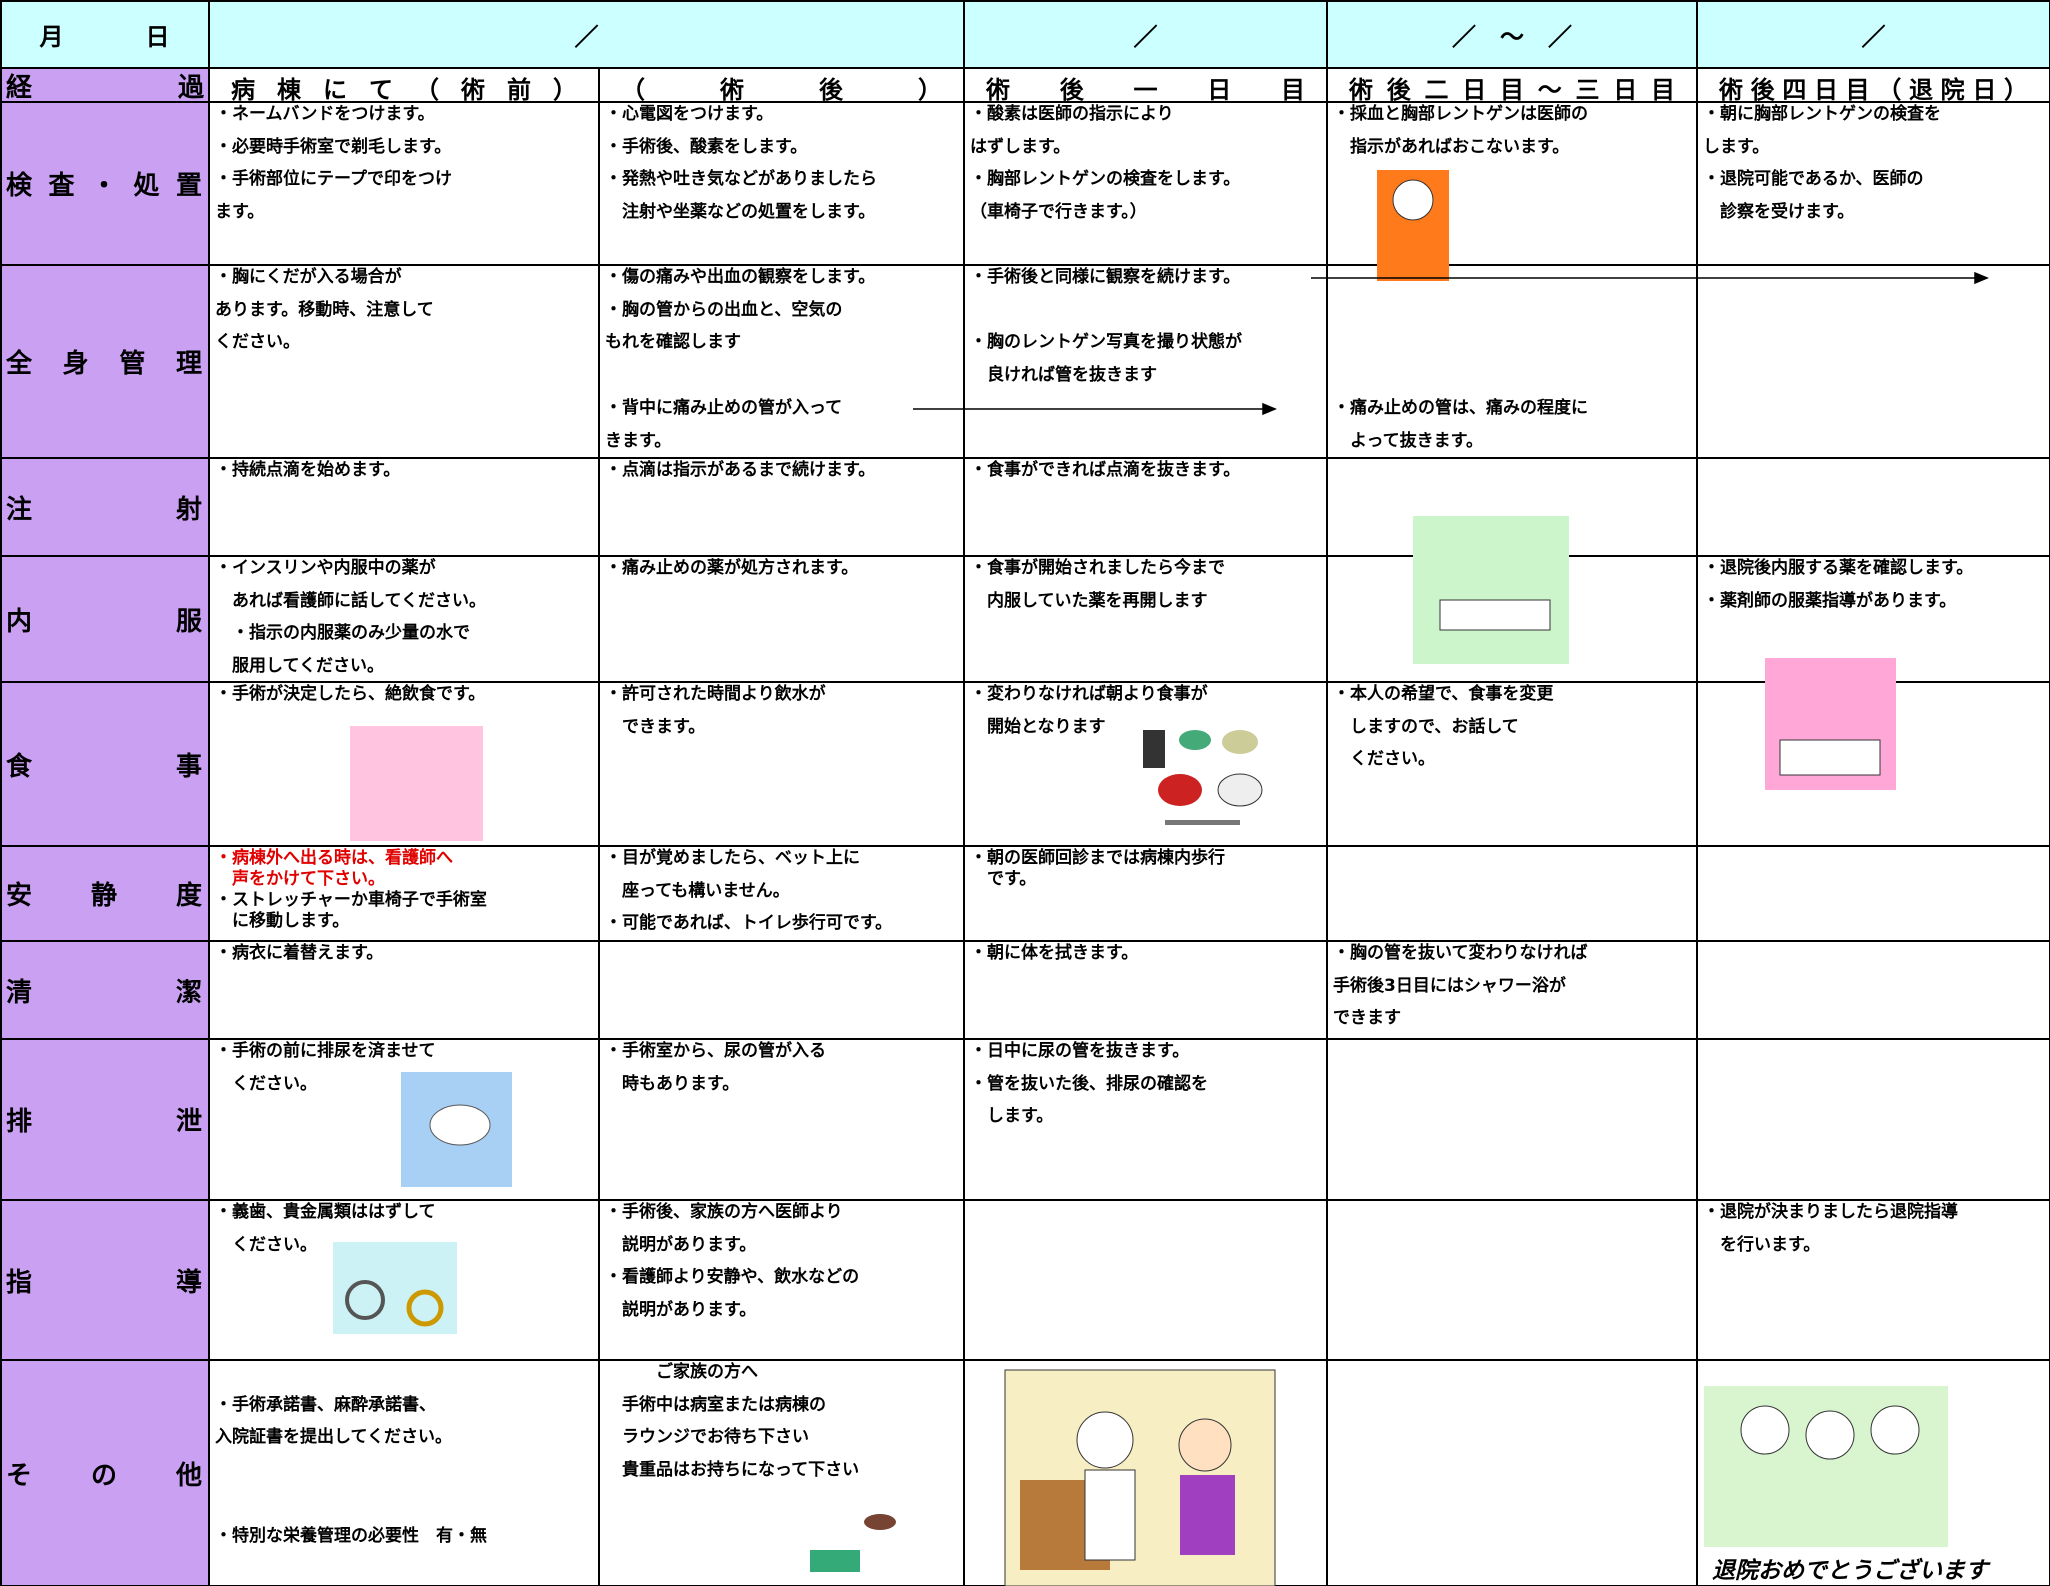 The width and height of the screenshot is (2050, 1586). I want to click on row-label-cell: その他, so click(104, 1473).